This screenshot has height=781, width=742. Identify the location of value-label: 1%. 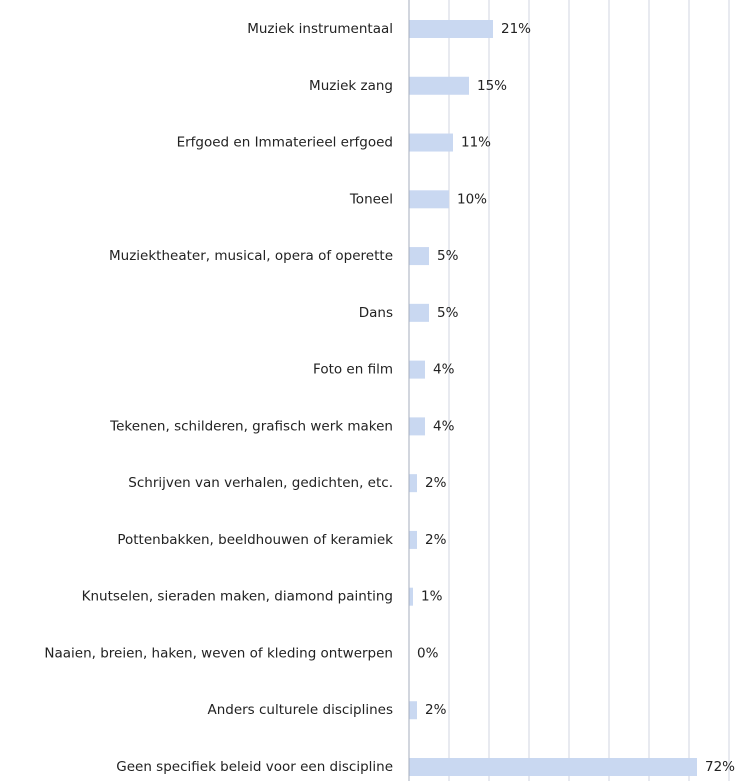
(432, 597).